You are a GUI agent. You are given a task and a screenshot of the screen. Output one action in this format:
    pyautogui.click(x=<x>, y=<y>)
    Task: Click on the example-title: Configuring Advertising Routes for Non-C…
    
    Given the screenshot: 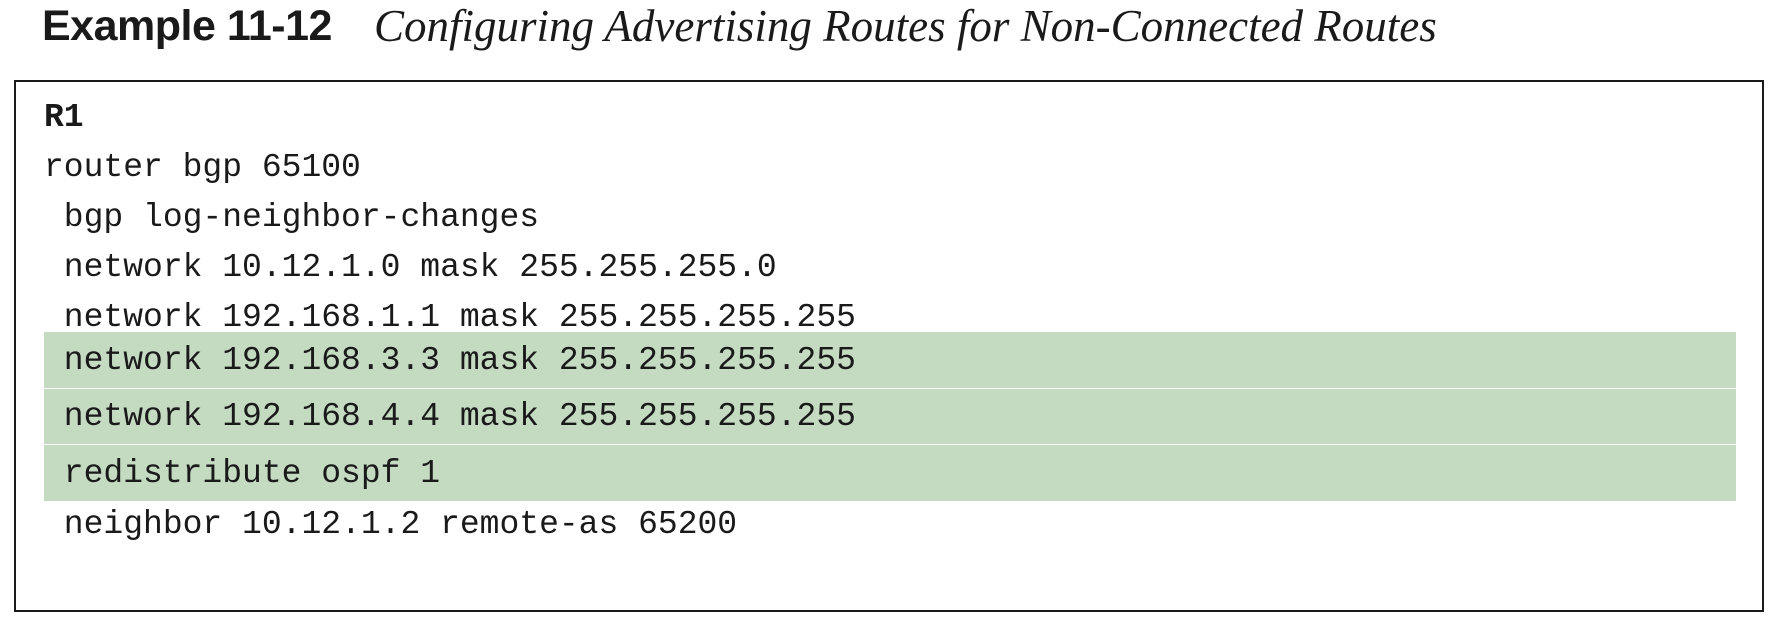 What is the action you would take?
    pyautogui.click(x=905, y=26)
    